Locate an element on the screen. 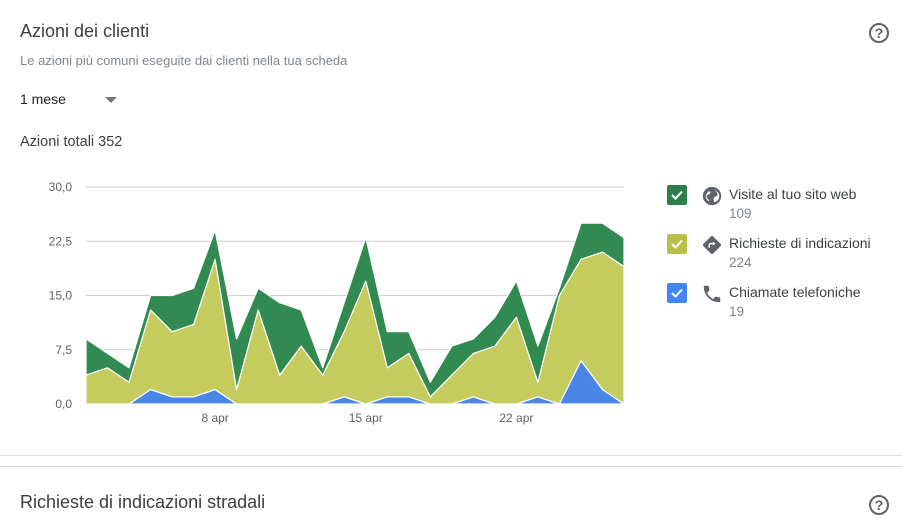 The width and height of the screenshot is (902, 523). card-title: Azioni dei clienti is located at coordinates (85, 31).